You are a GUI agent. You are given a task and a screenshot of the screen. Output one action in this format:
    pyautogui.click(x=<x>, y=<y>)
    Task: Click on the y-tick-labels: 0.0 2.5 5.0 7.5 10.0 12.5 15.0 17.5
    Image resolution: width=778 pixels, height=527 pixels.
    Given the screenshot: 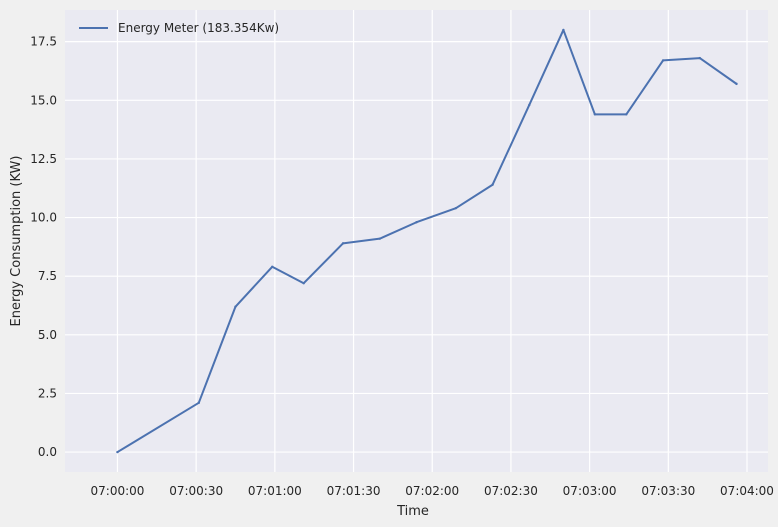 What is the action you would take?
    pyautogui.click(x=43, y=247)
    